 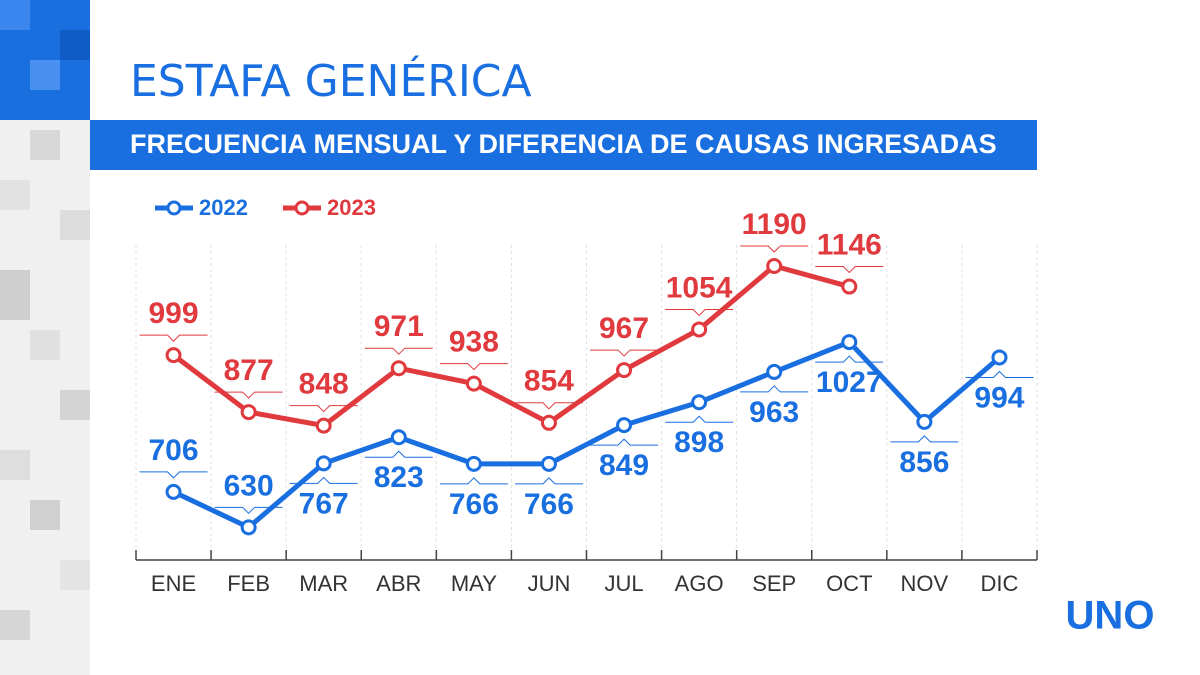 What do you see at coordinates (849, 244) in the screenshot?
I see `data-label: 1146` at bounding box center [849, 244].